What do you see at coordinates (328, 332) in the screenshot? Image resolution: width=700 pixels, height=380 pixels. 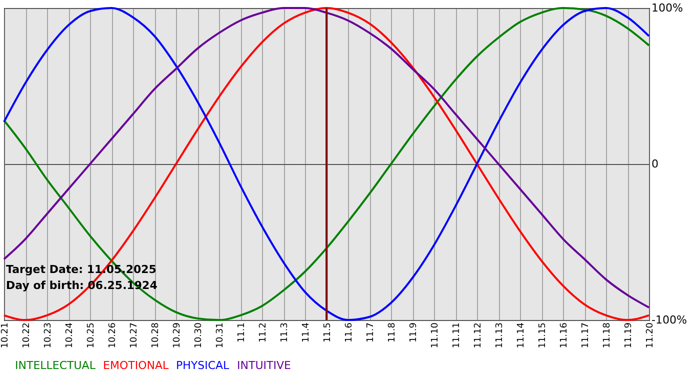 I see `x-tick-label: 11.5` at bounding box center [328, 332].